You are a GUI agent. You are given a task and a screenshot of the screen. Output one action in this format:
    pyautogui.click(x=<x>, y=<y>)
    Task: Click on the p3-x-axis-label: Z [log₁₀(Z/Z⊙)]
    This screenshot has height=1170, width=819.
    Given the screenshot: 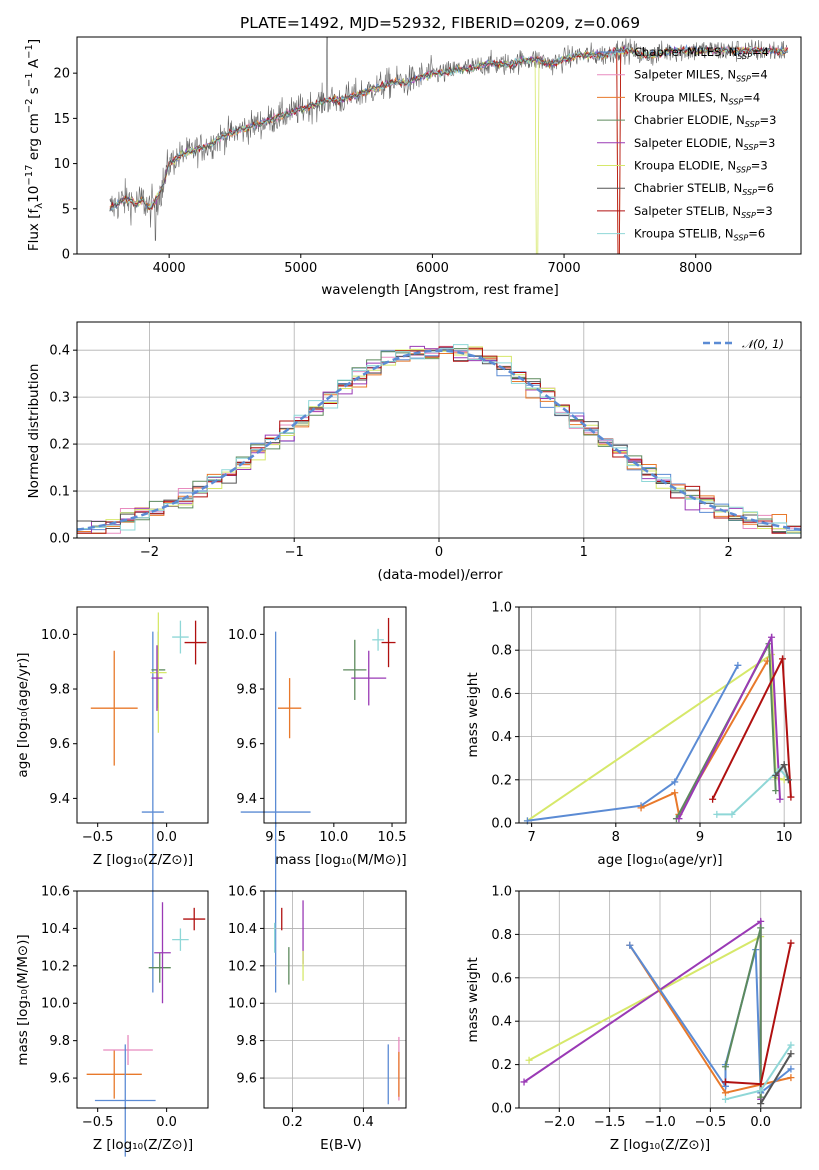 What is the action you would take?
    pyautogui.click(x=143, y=860)
    